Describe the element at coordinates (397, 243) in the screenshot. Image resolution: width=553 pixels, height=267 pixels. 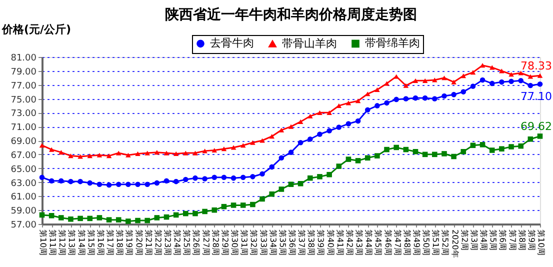
I see `x-tick-label: 第47周` at that location.